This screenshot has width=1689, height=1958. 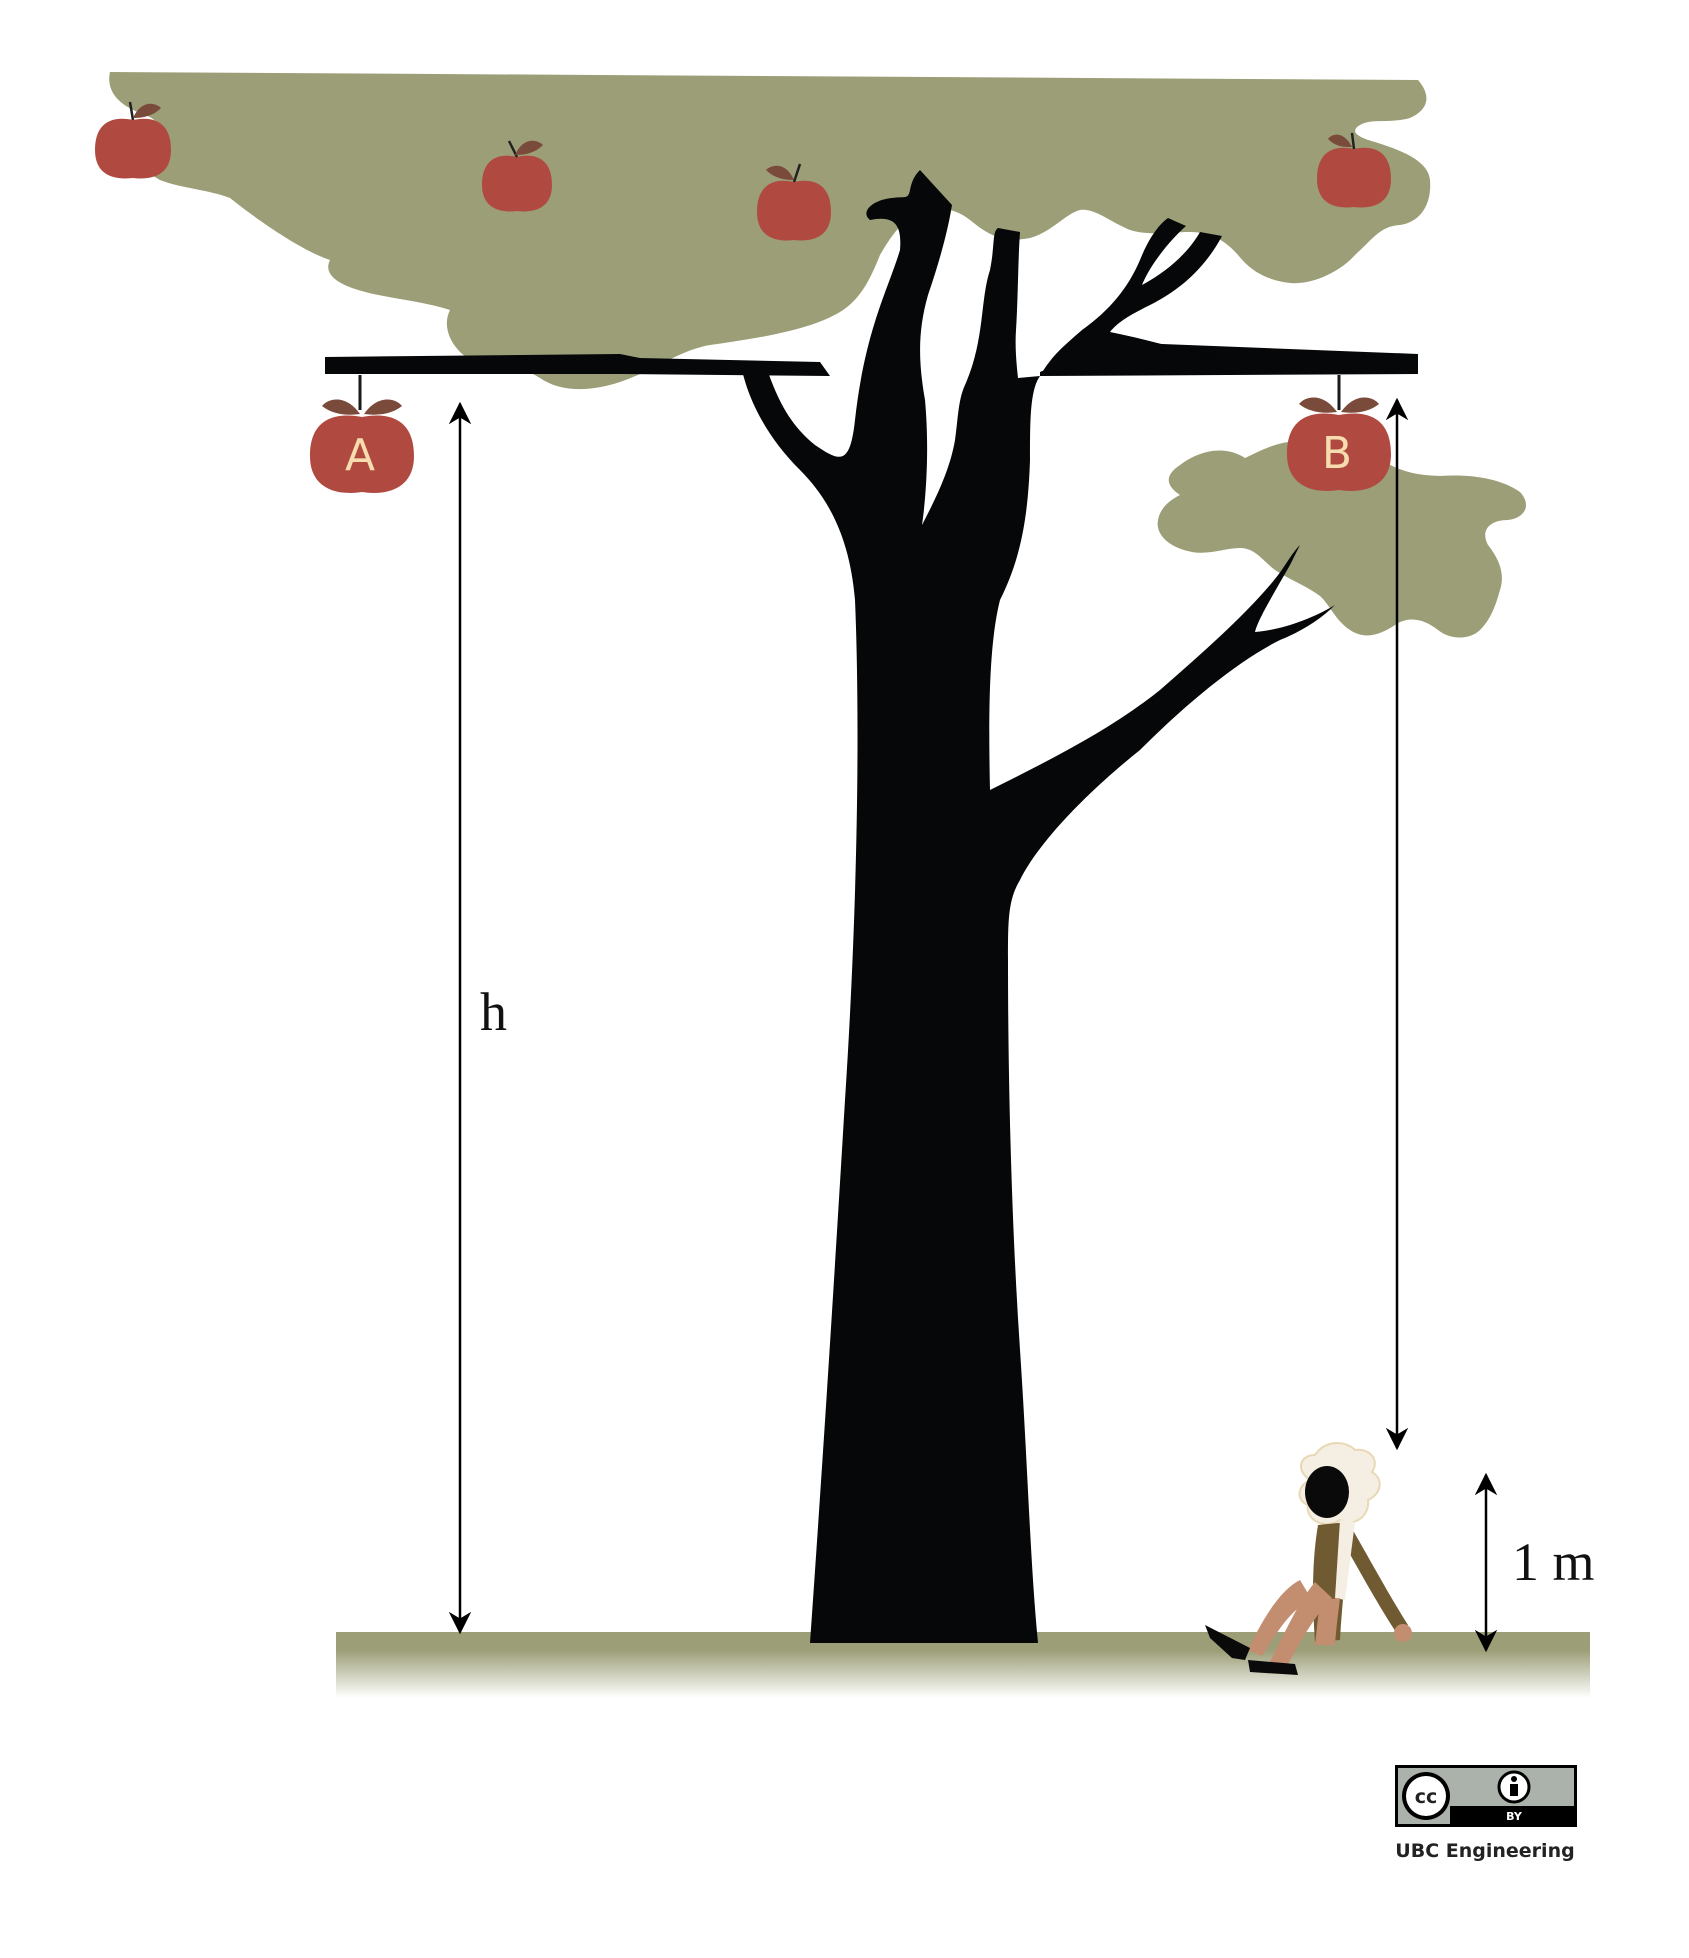 I want to click on apple-b-label: B, so click(x=1337, y=453).